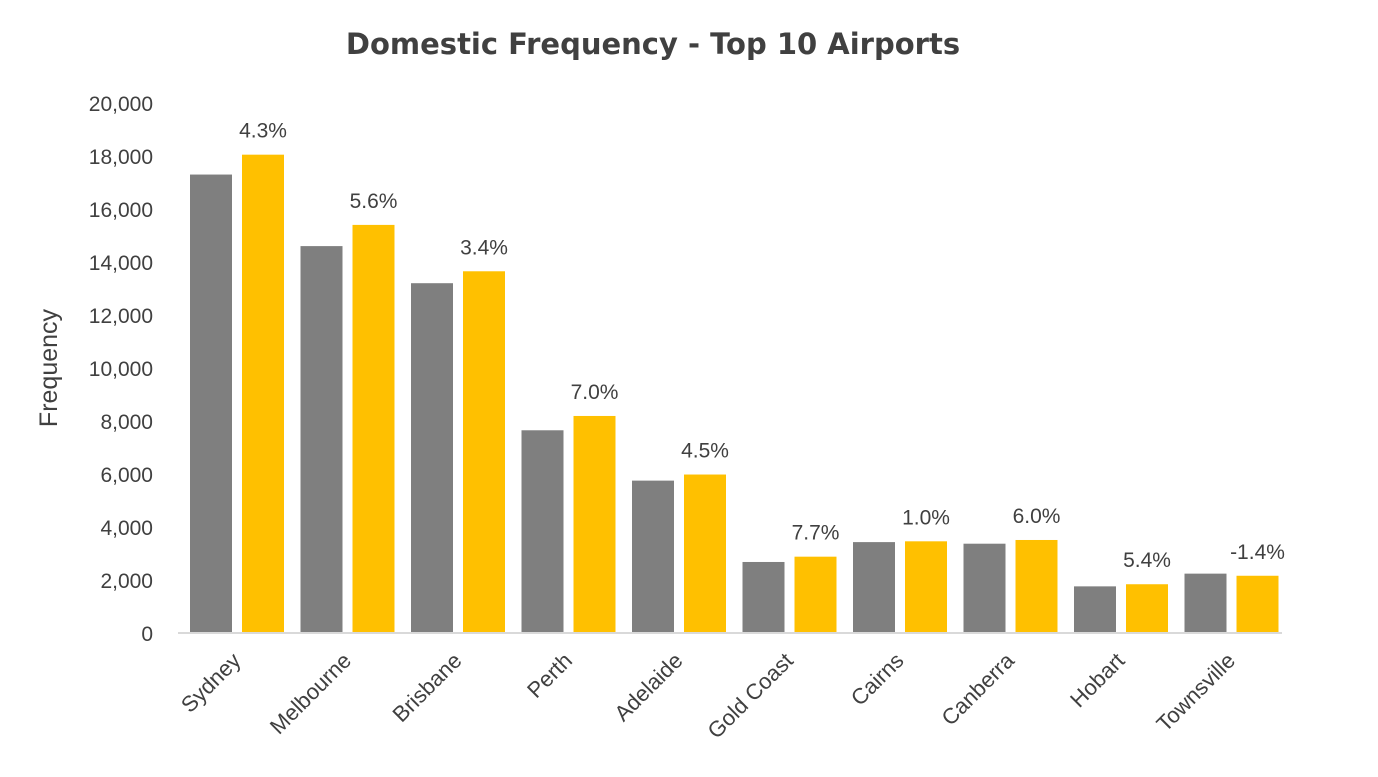  What do you see at coordinates (126, 475) in the screenshot?
I see `y-tick-label: 6,000` at bounding box center [126, 475].